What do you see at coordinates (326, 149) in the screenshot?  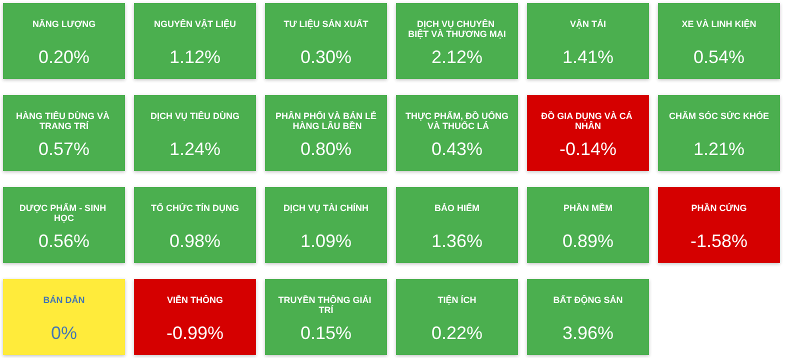 I see `data-label: 0.80%` at bounding box center [326, 149].